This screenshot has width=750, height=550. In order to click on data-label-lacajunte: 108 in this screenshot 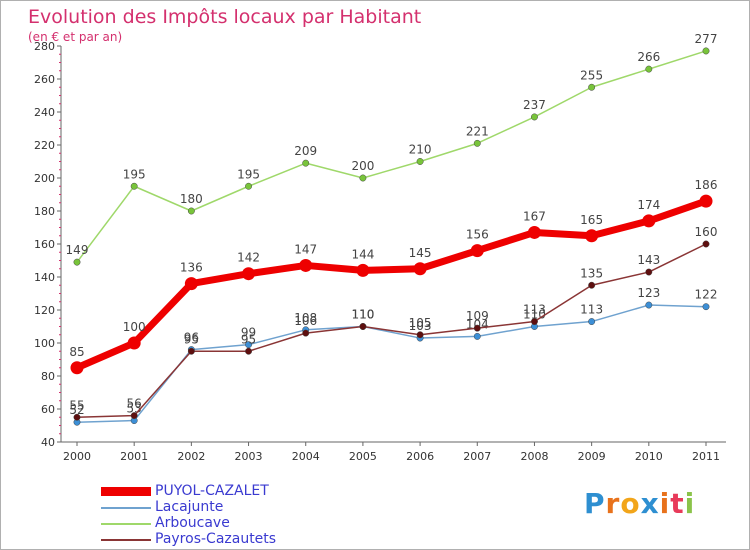, I will do `click(305, 318)`.